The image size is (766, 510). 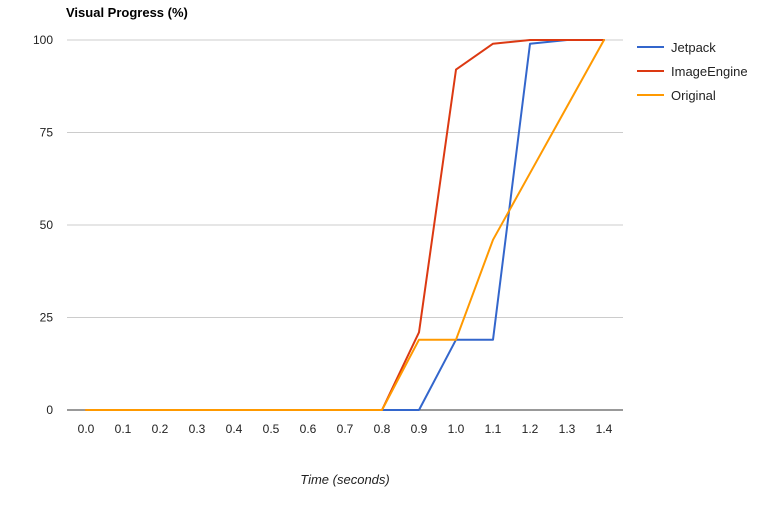 I want to click on x-tick-label: 0.6, so click(x=308, y=429).